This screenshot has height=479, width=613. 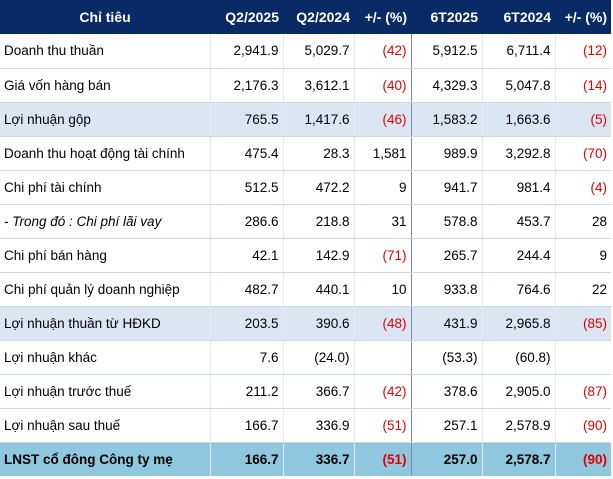 I want to click on cell-q2-2024: 472.2, so click(x=318, y=187).